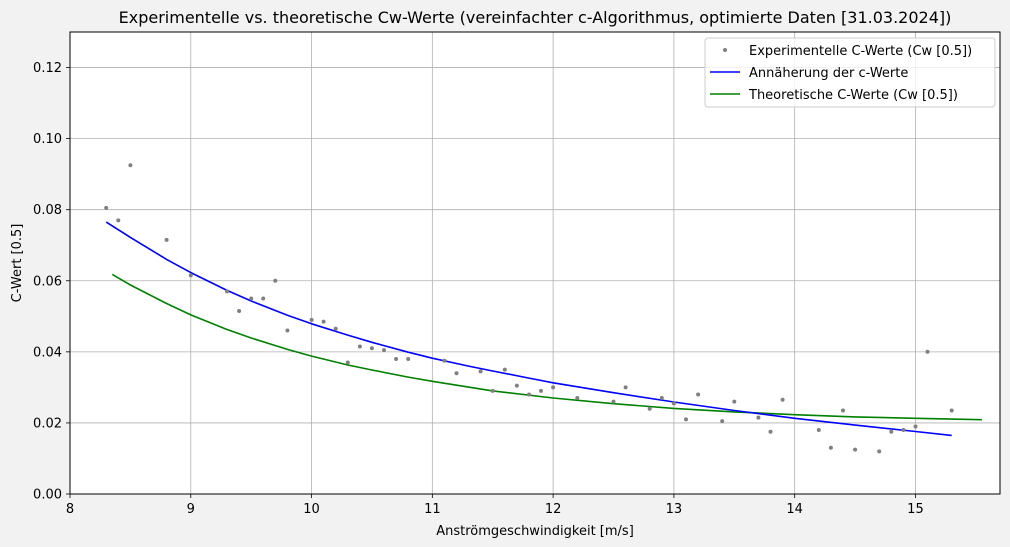 The image size is (1010, 547). What do you see at coordinates (828, 73) in the screenshot?
I see `legend-label-fit: Annäherung der c-Werte` at bounding box center [828, 73].